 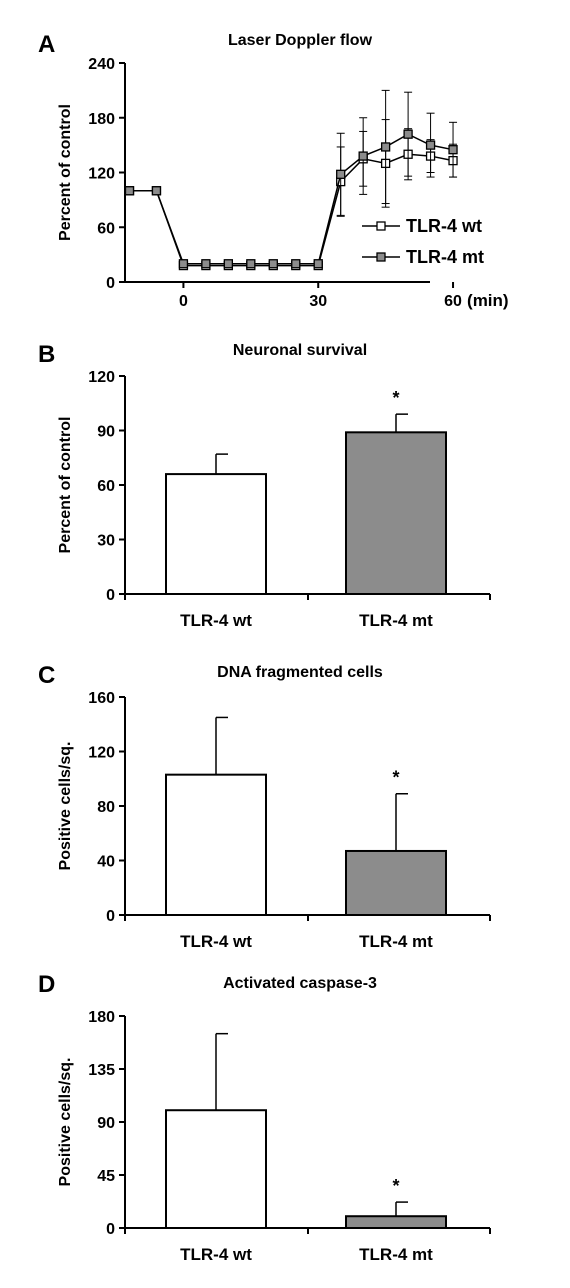 What do you see at coordinates (445, 257) in the screenshot?
I see `legend-label: TLR-4 mt` at bounding box center [445, 257].